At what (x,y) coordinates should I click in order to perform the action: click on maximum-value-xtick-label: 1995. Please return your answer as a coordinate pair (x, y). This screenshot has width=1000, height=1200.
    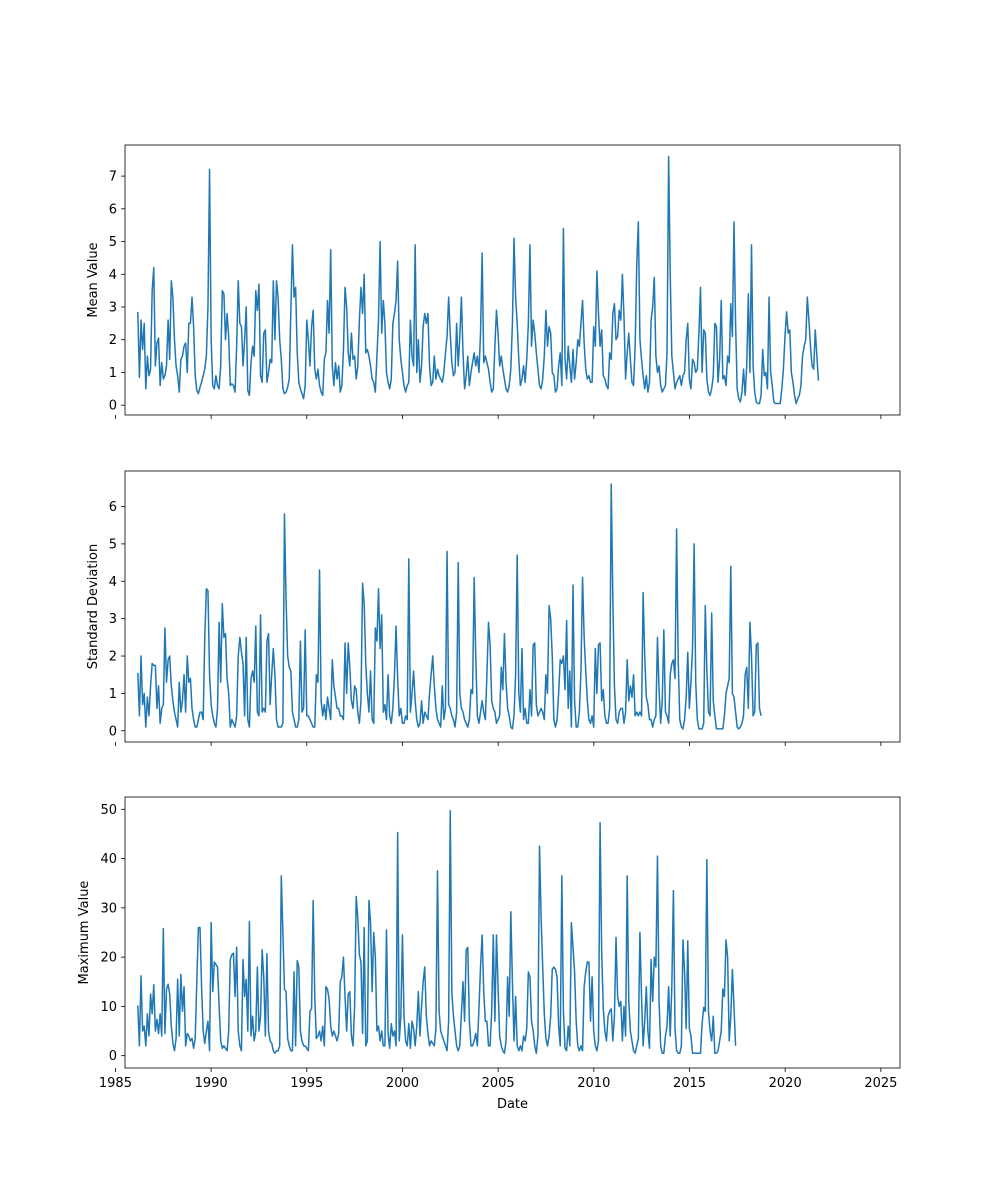
    Looking at the image, I should click on (306, 1083).